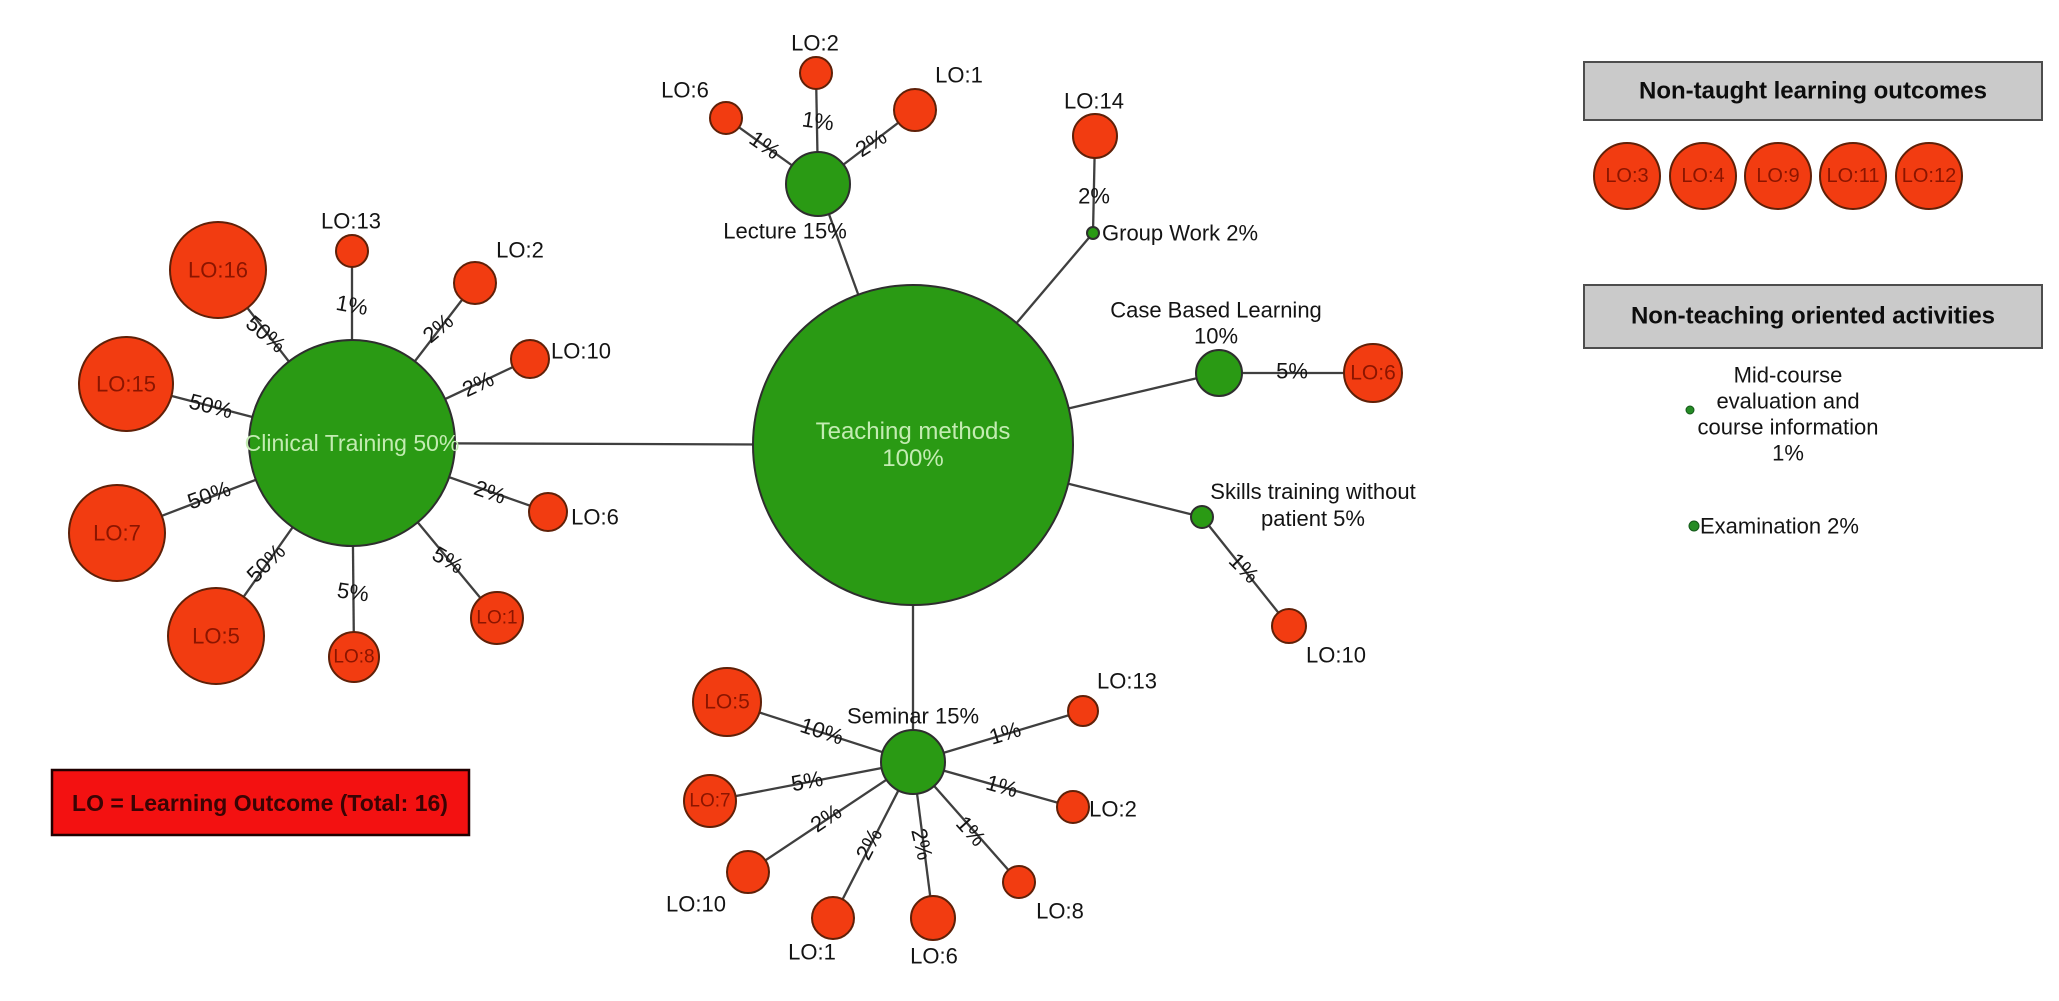 The height and width of the screenshot is (1001, 2059). Describe the element at coordinates (1127, 681) in the screenshot. I see `label-sem-LO13: LO:13` at that location.